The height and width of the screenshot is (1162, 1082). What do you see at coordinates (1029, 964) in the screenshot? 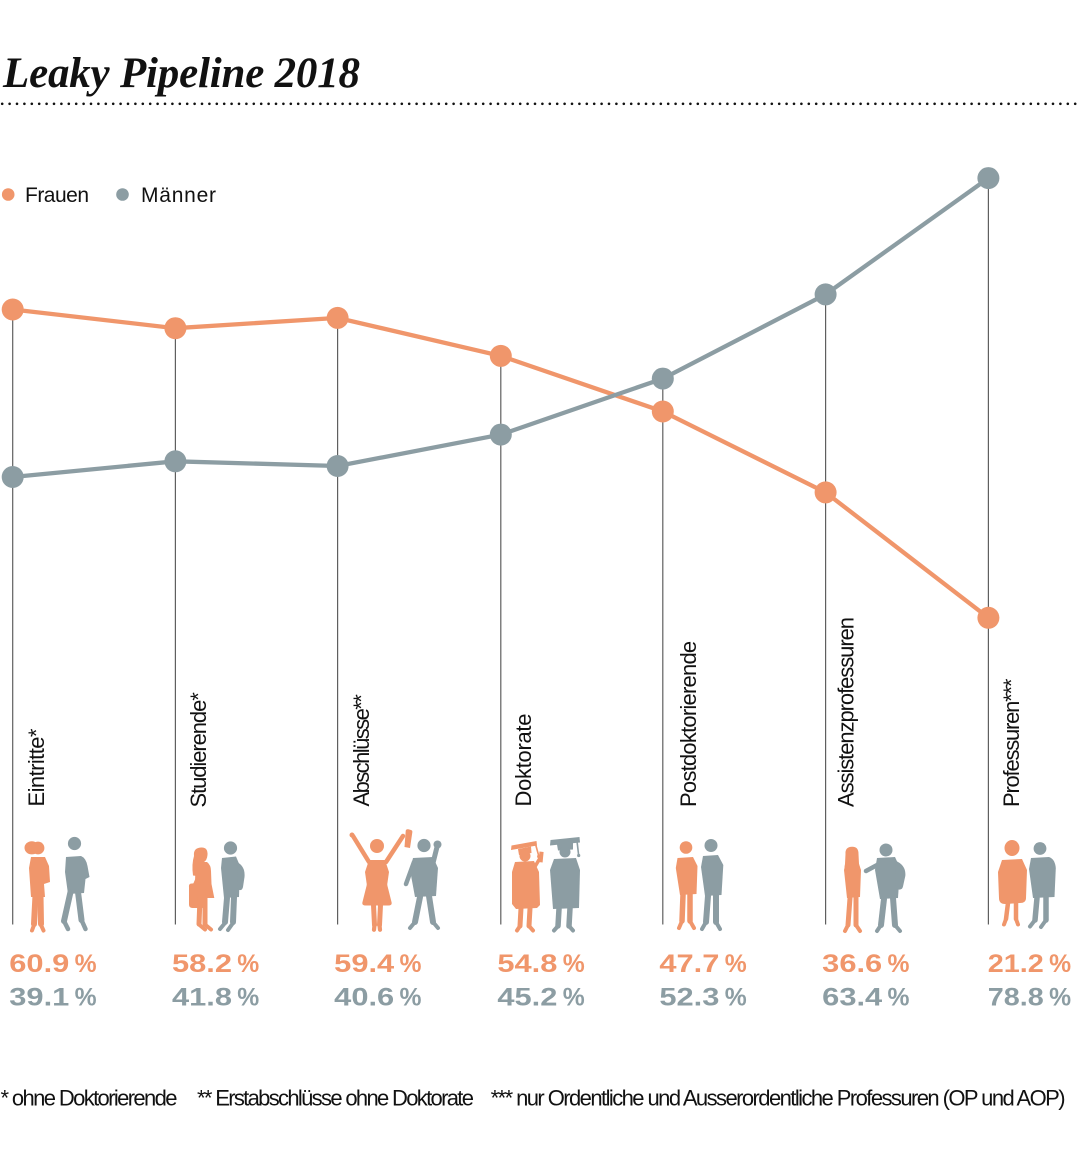
I see `svg-text: 21.2%` at bounding box center [1029, 964].